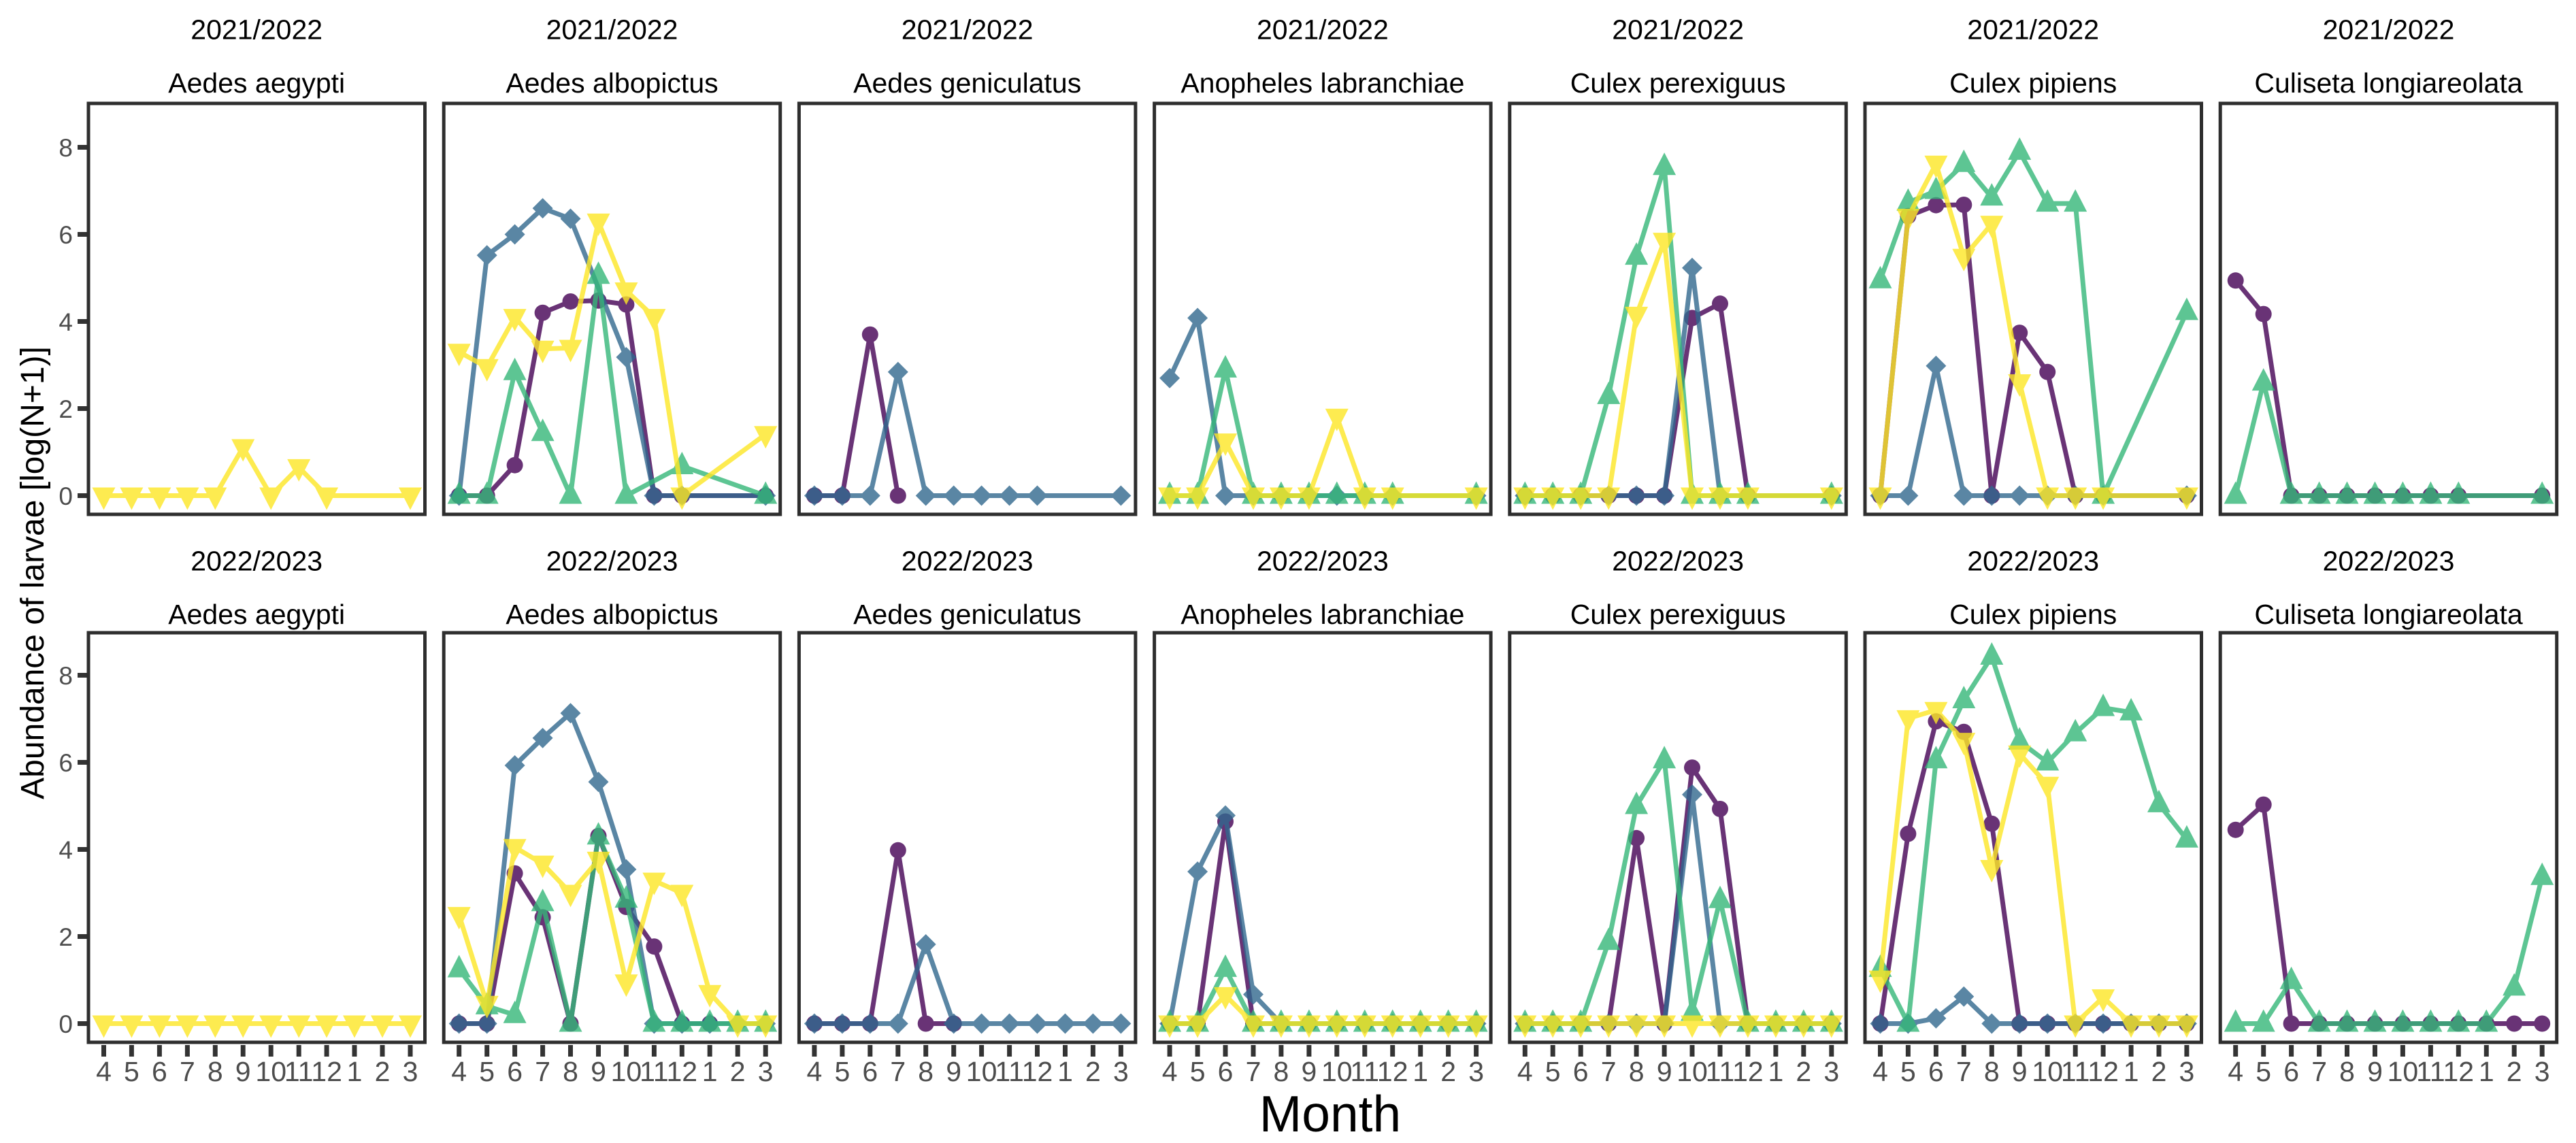  I want to click on svg-text: Culex pipiens, so click(2033, 614).